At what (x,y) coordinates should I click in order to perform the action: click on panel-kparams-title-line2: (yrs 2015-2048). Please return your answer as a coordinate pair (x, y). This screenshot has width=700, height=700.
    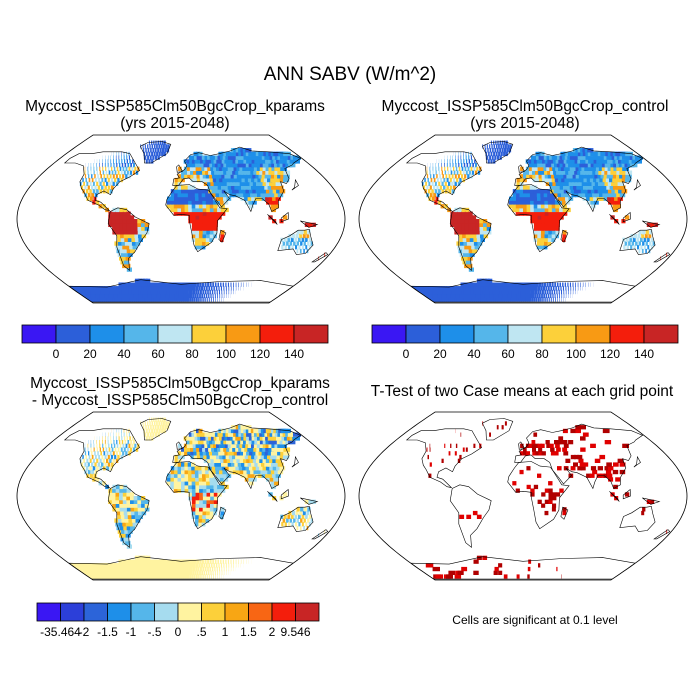
    Looking at the image, I should click on (175, 123).